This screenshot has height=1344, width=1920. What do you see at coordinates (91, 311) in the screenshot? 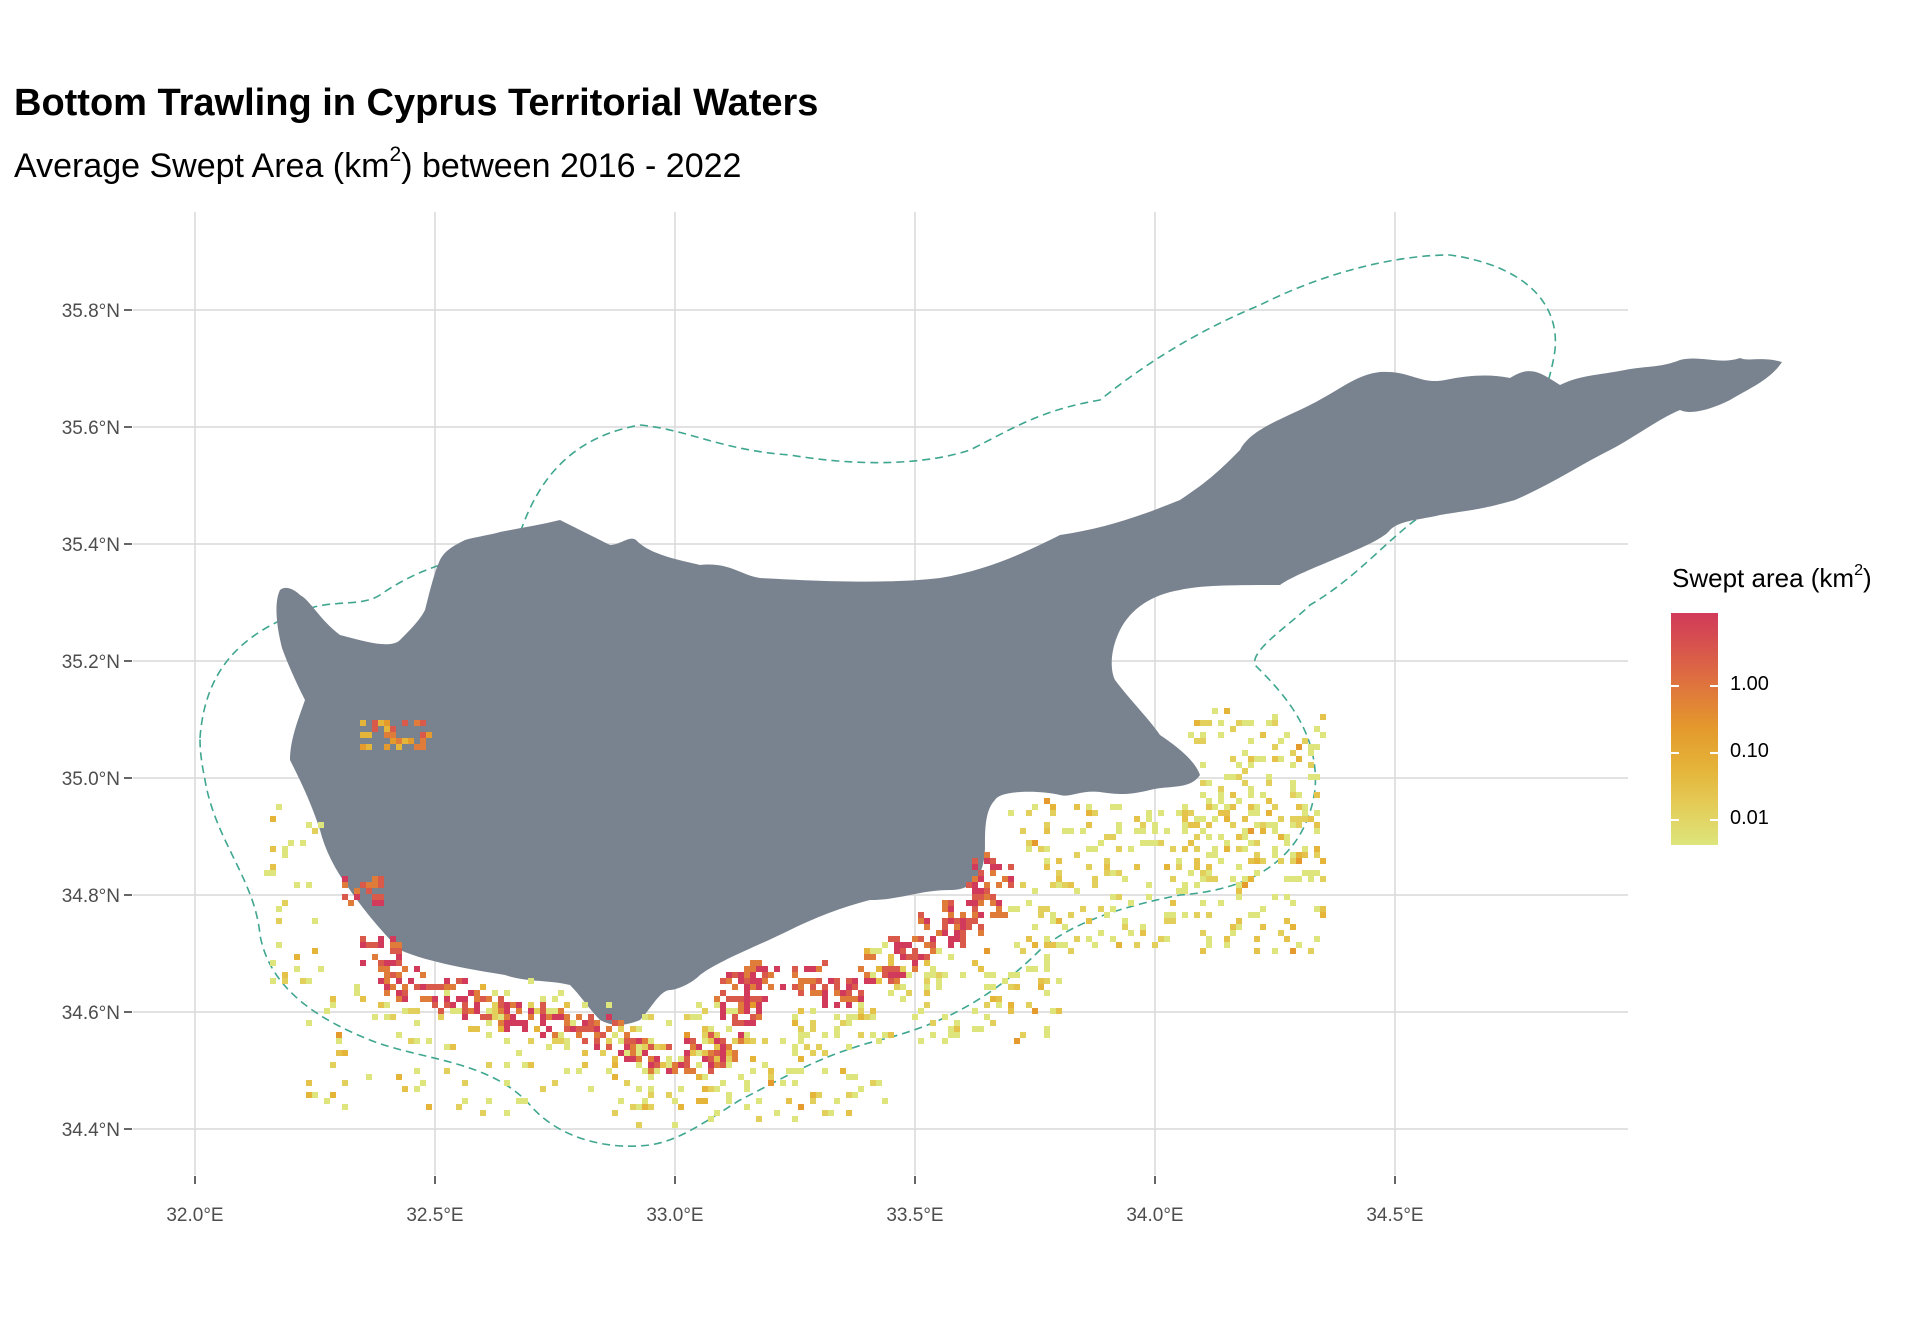
I see `lat-tick-label: 35.8°N` at bounding box center [91, 311].